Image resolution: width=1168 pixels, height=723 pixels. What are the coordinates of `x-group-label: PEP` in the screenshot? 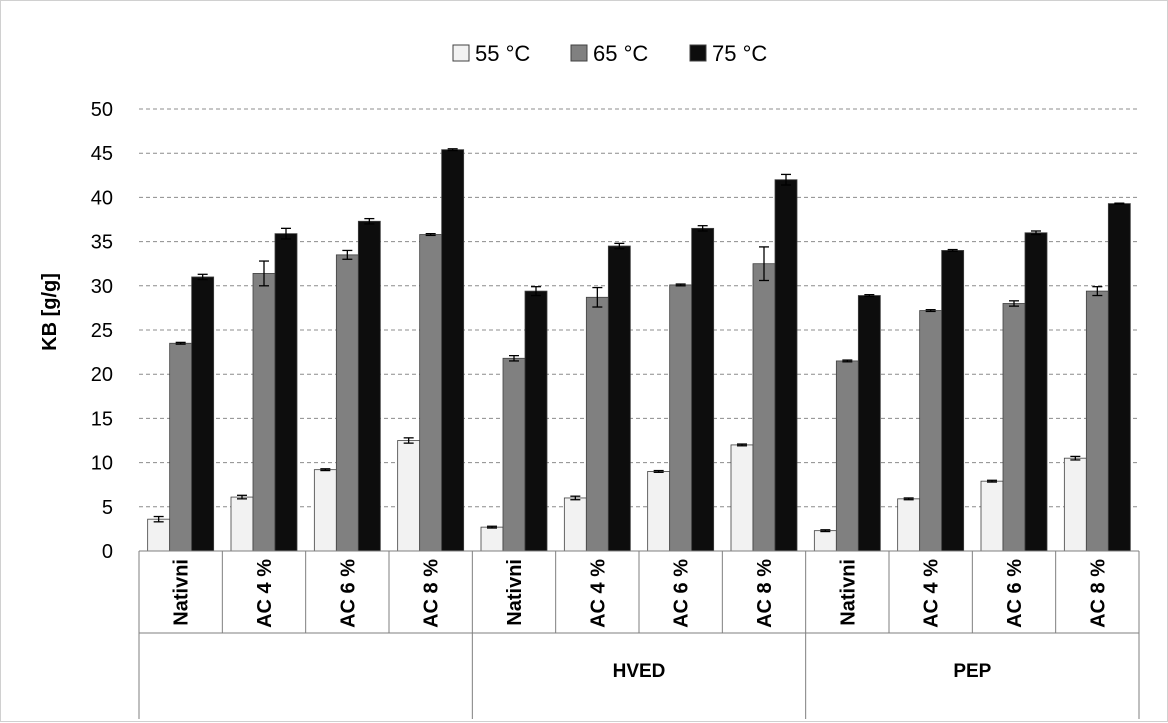 It's located at (972, 671).